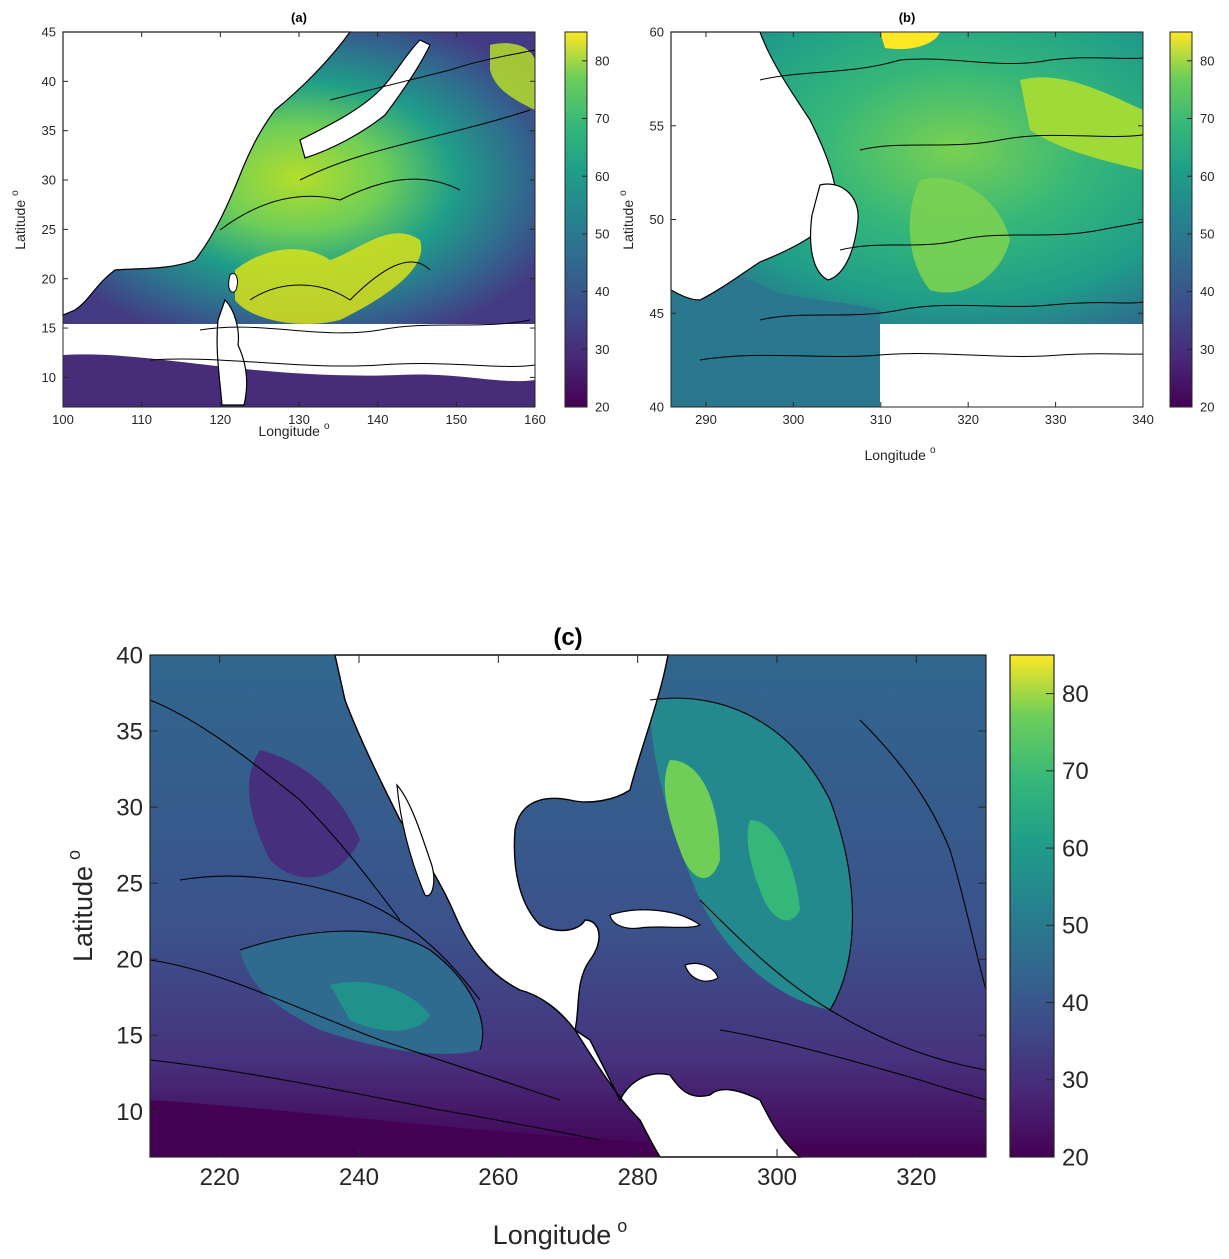 Image resolution: width=1229 pixels, height=1259 pixels. Describe the element at coordinates (141, 419) in the screenshot. I see `x-tick-label-a-1: 110` at that location.